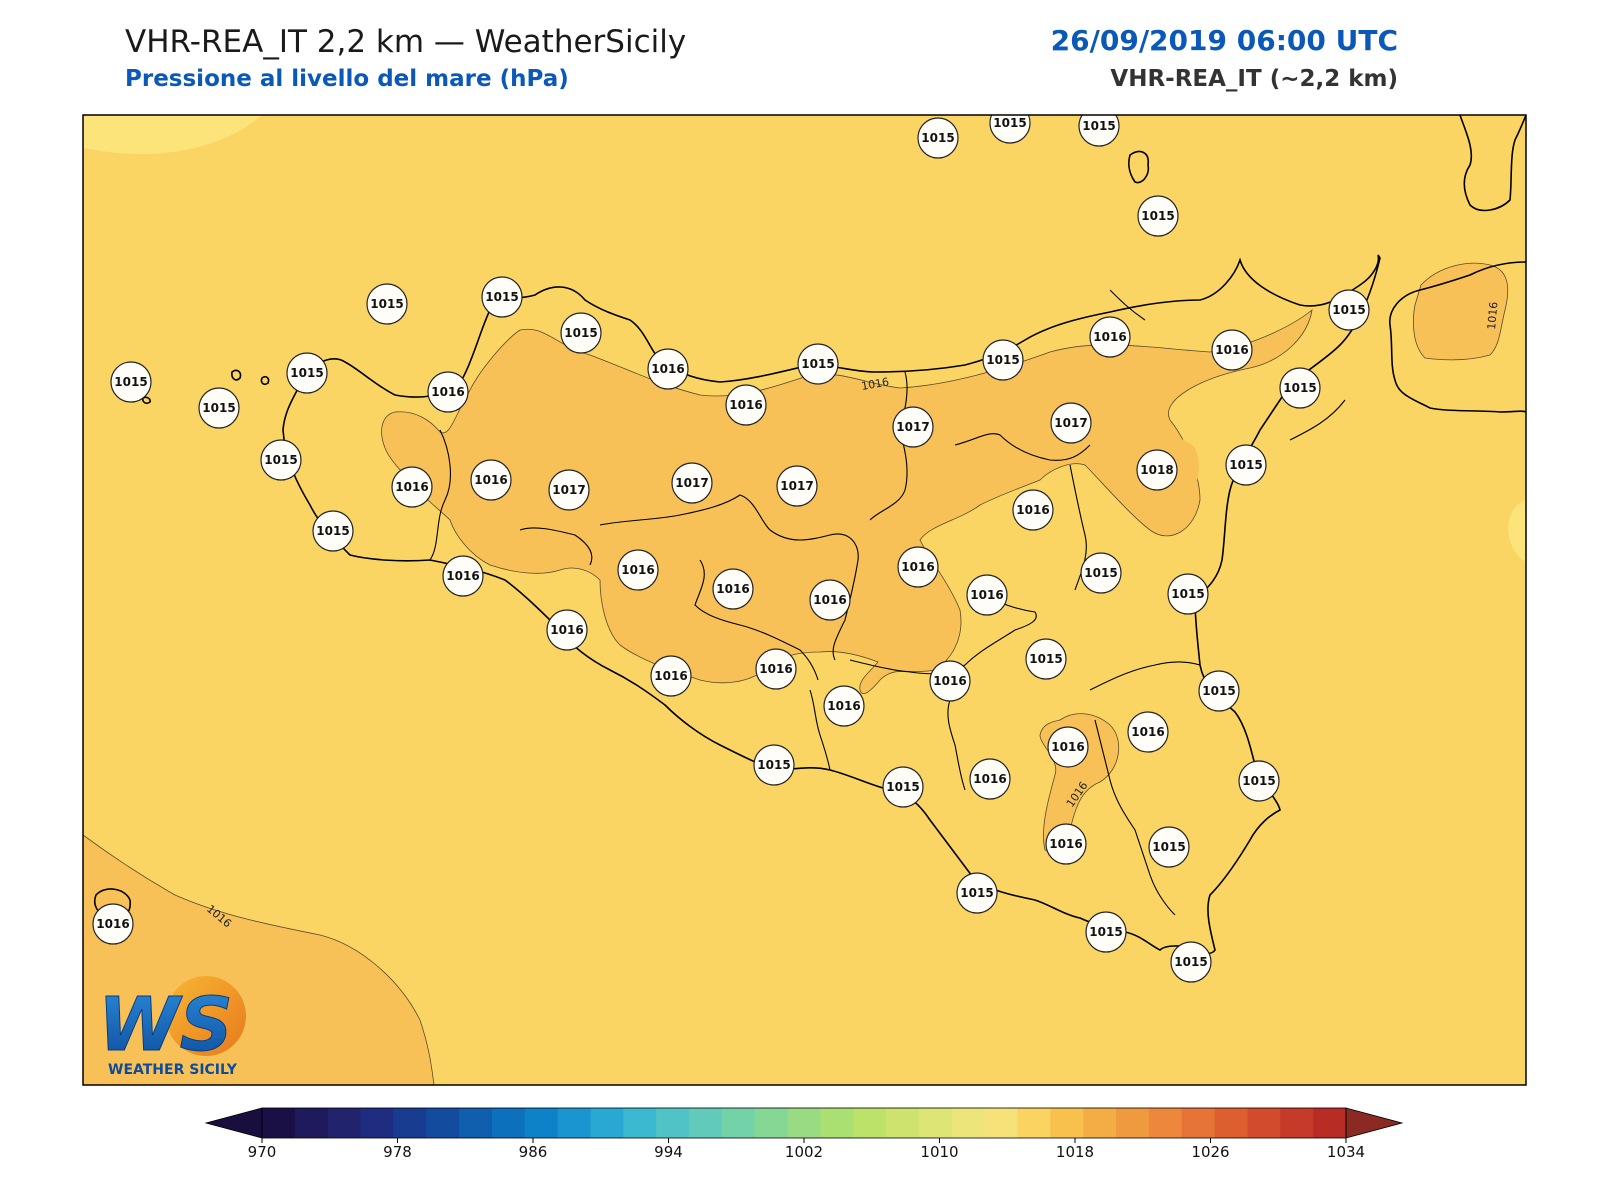 The width and height of the screenshot is (1600, 1200). I want to click on contour-label: 1016, so click(875, 384).